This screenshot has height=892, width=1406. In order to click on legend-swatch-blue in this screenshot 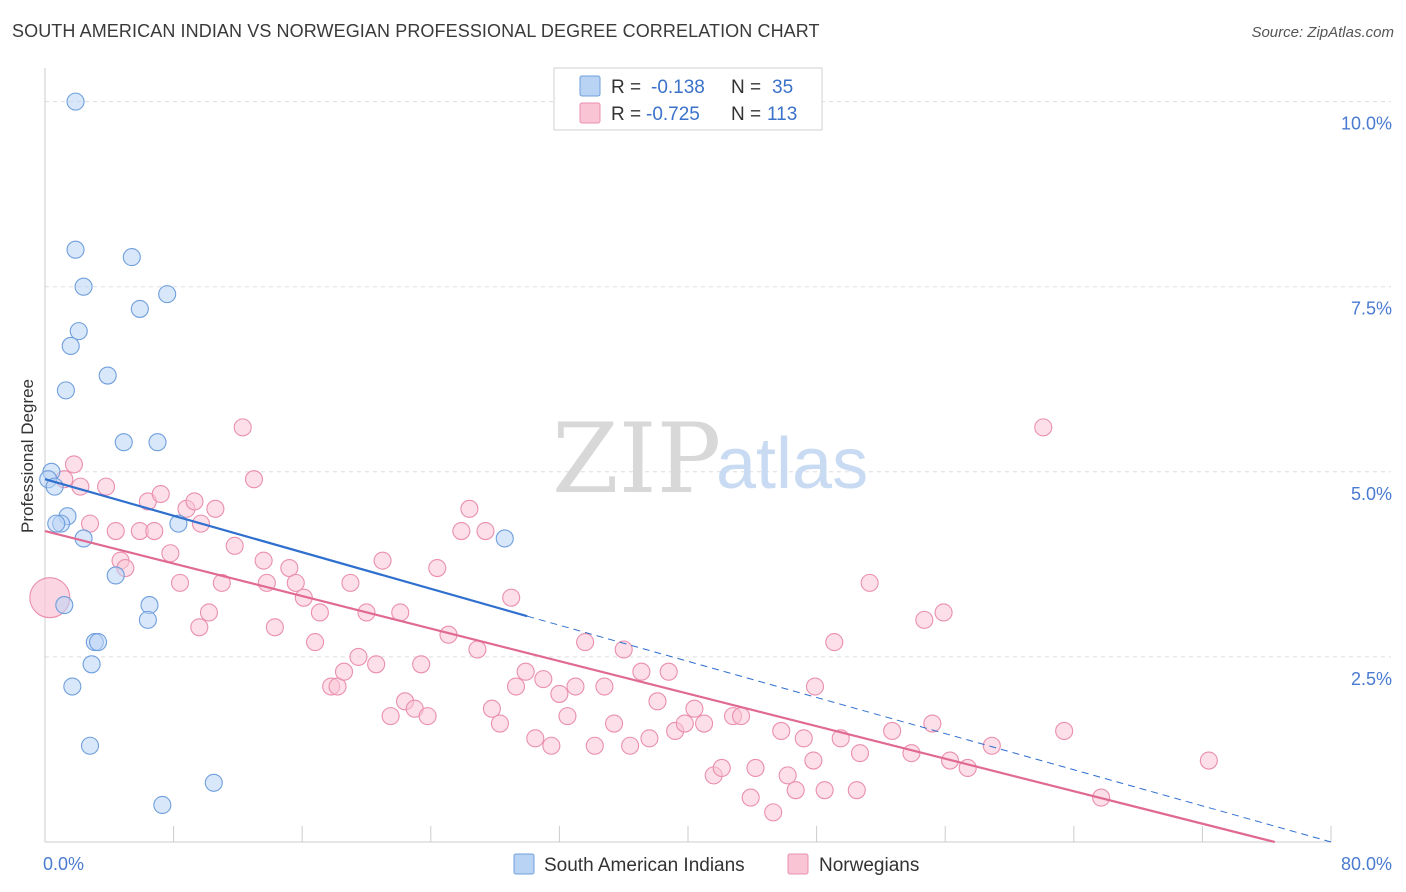, I will do `click(590, 86)`.